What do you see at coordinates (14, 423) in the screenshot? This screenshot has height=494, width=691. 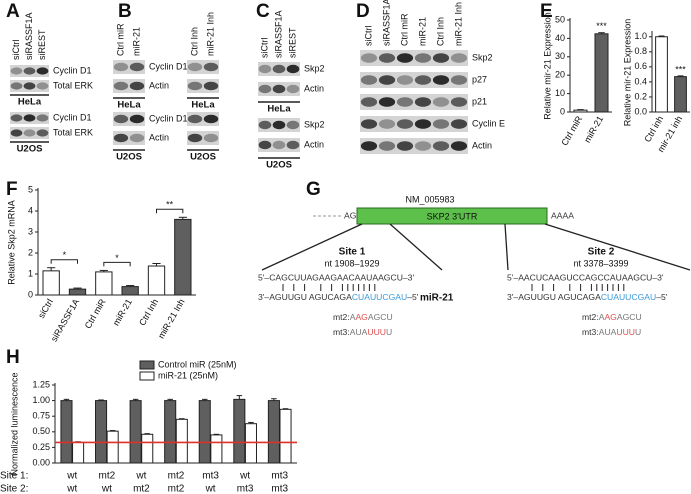 I see `y-axis-label: Normalized luminescence` at bounding box center [14, 423].